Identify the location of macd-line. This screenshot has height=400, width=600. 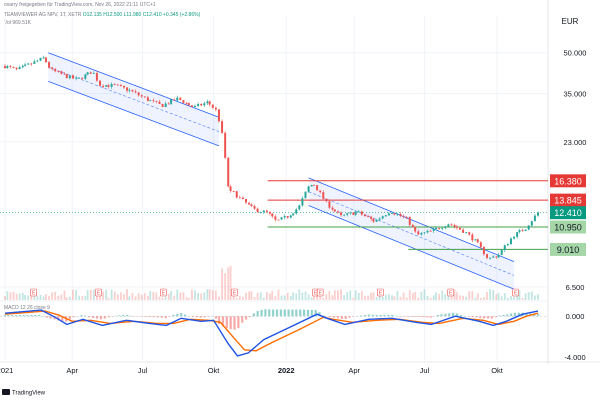
(271, 333).